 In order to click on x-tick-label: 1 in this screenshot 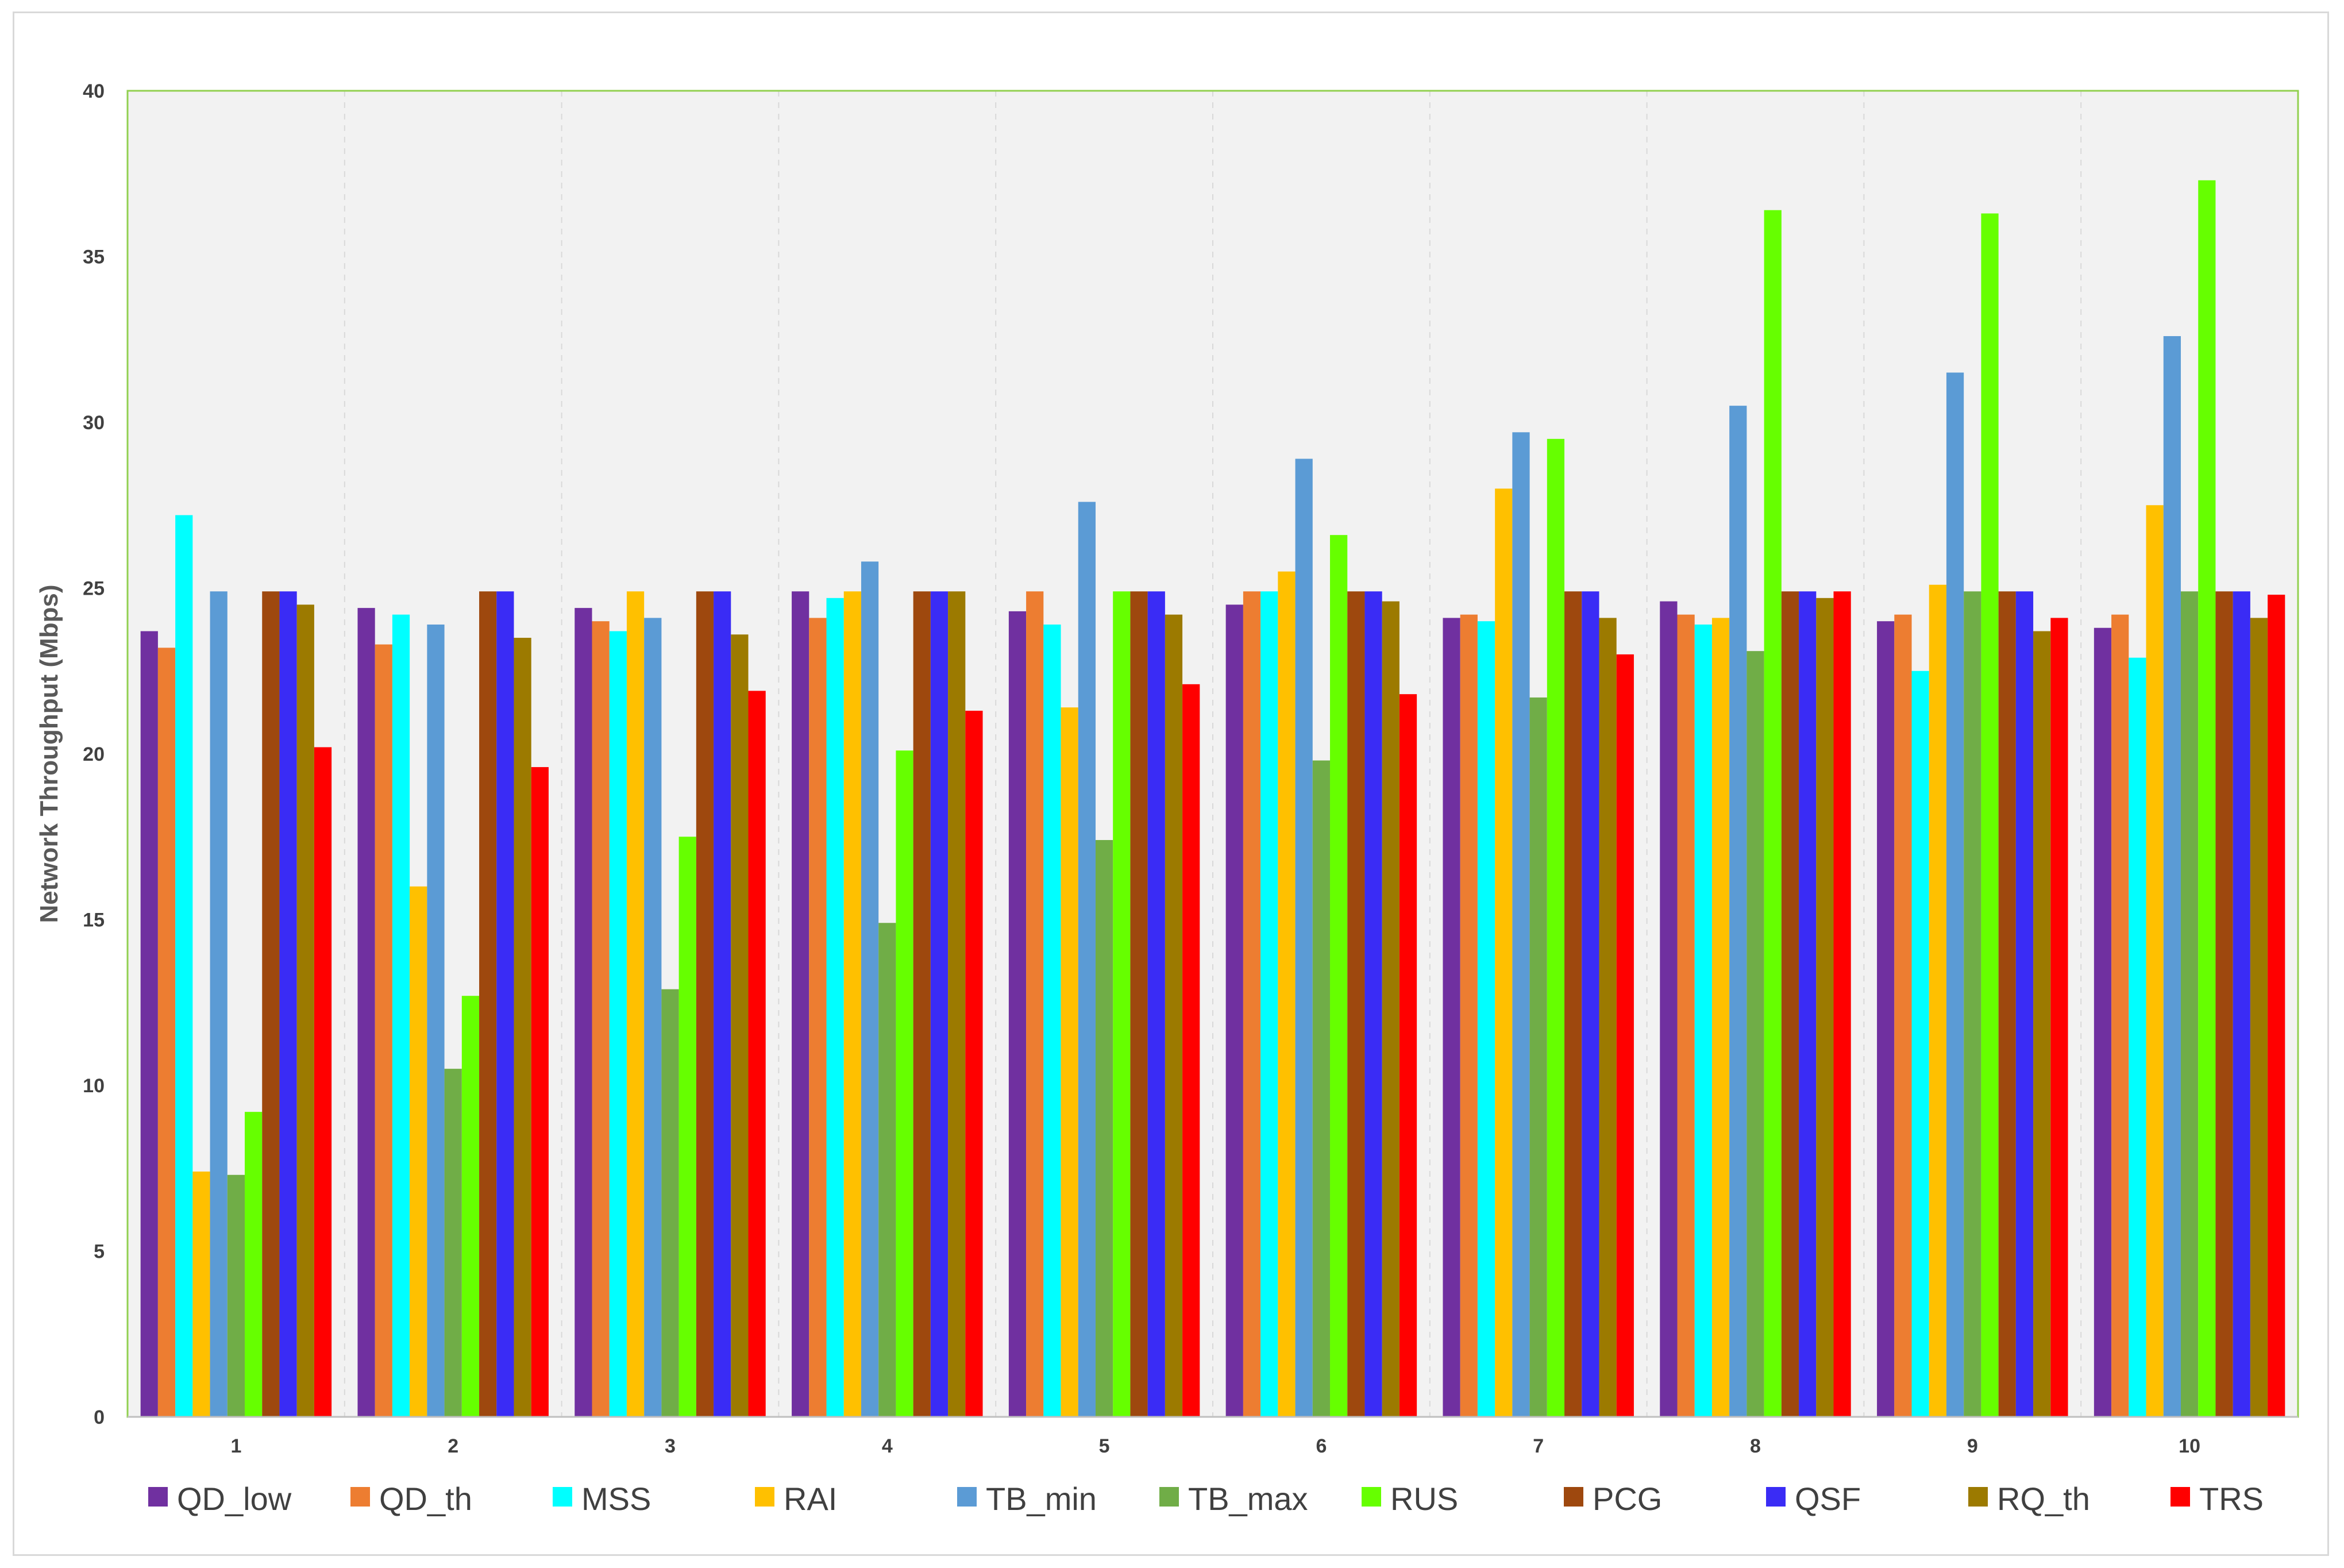, I will do `click(235, 1446)`.